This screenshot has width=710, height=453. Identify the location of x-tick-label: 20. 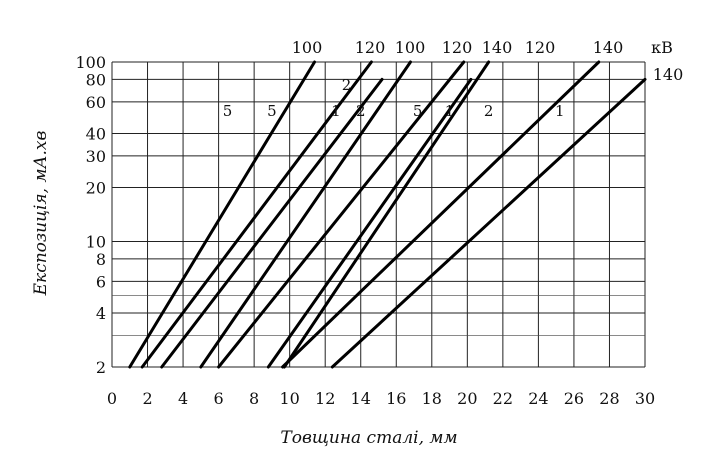
(467, 398).